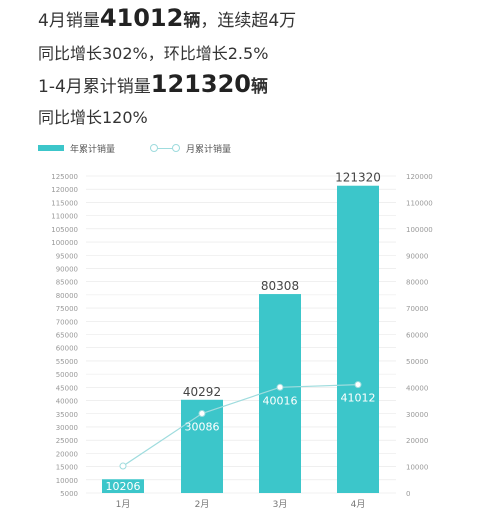 This screenshot has width=480, height=519. Describe the element at coordinates (67, 428) in the screenshot. I see `y-left-tick-label: 30000` at that location.